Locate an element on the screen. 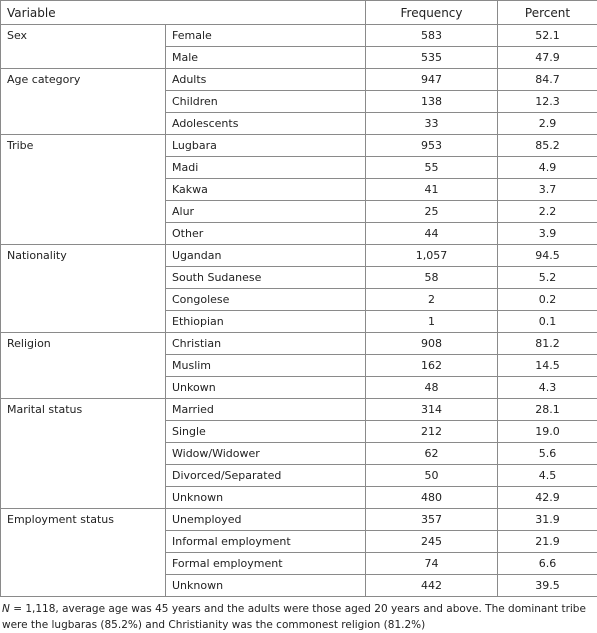 This screenshot has width=597, height=633. category-cell: Married is located at coordinates (266, 410).